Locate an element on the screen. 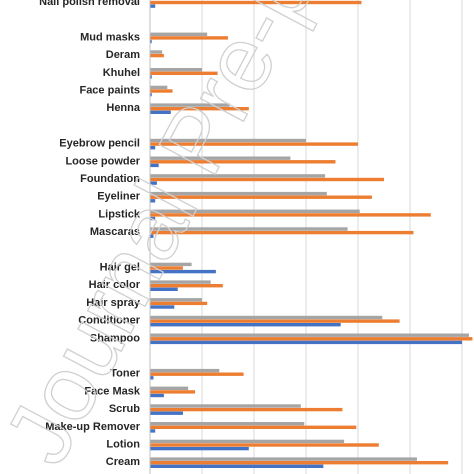 This screenshot has height=474, width=474. category-label: Face paints is located at coordinates (109, 91).